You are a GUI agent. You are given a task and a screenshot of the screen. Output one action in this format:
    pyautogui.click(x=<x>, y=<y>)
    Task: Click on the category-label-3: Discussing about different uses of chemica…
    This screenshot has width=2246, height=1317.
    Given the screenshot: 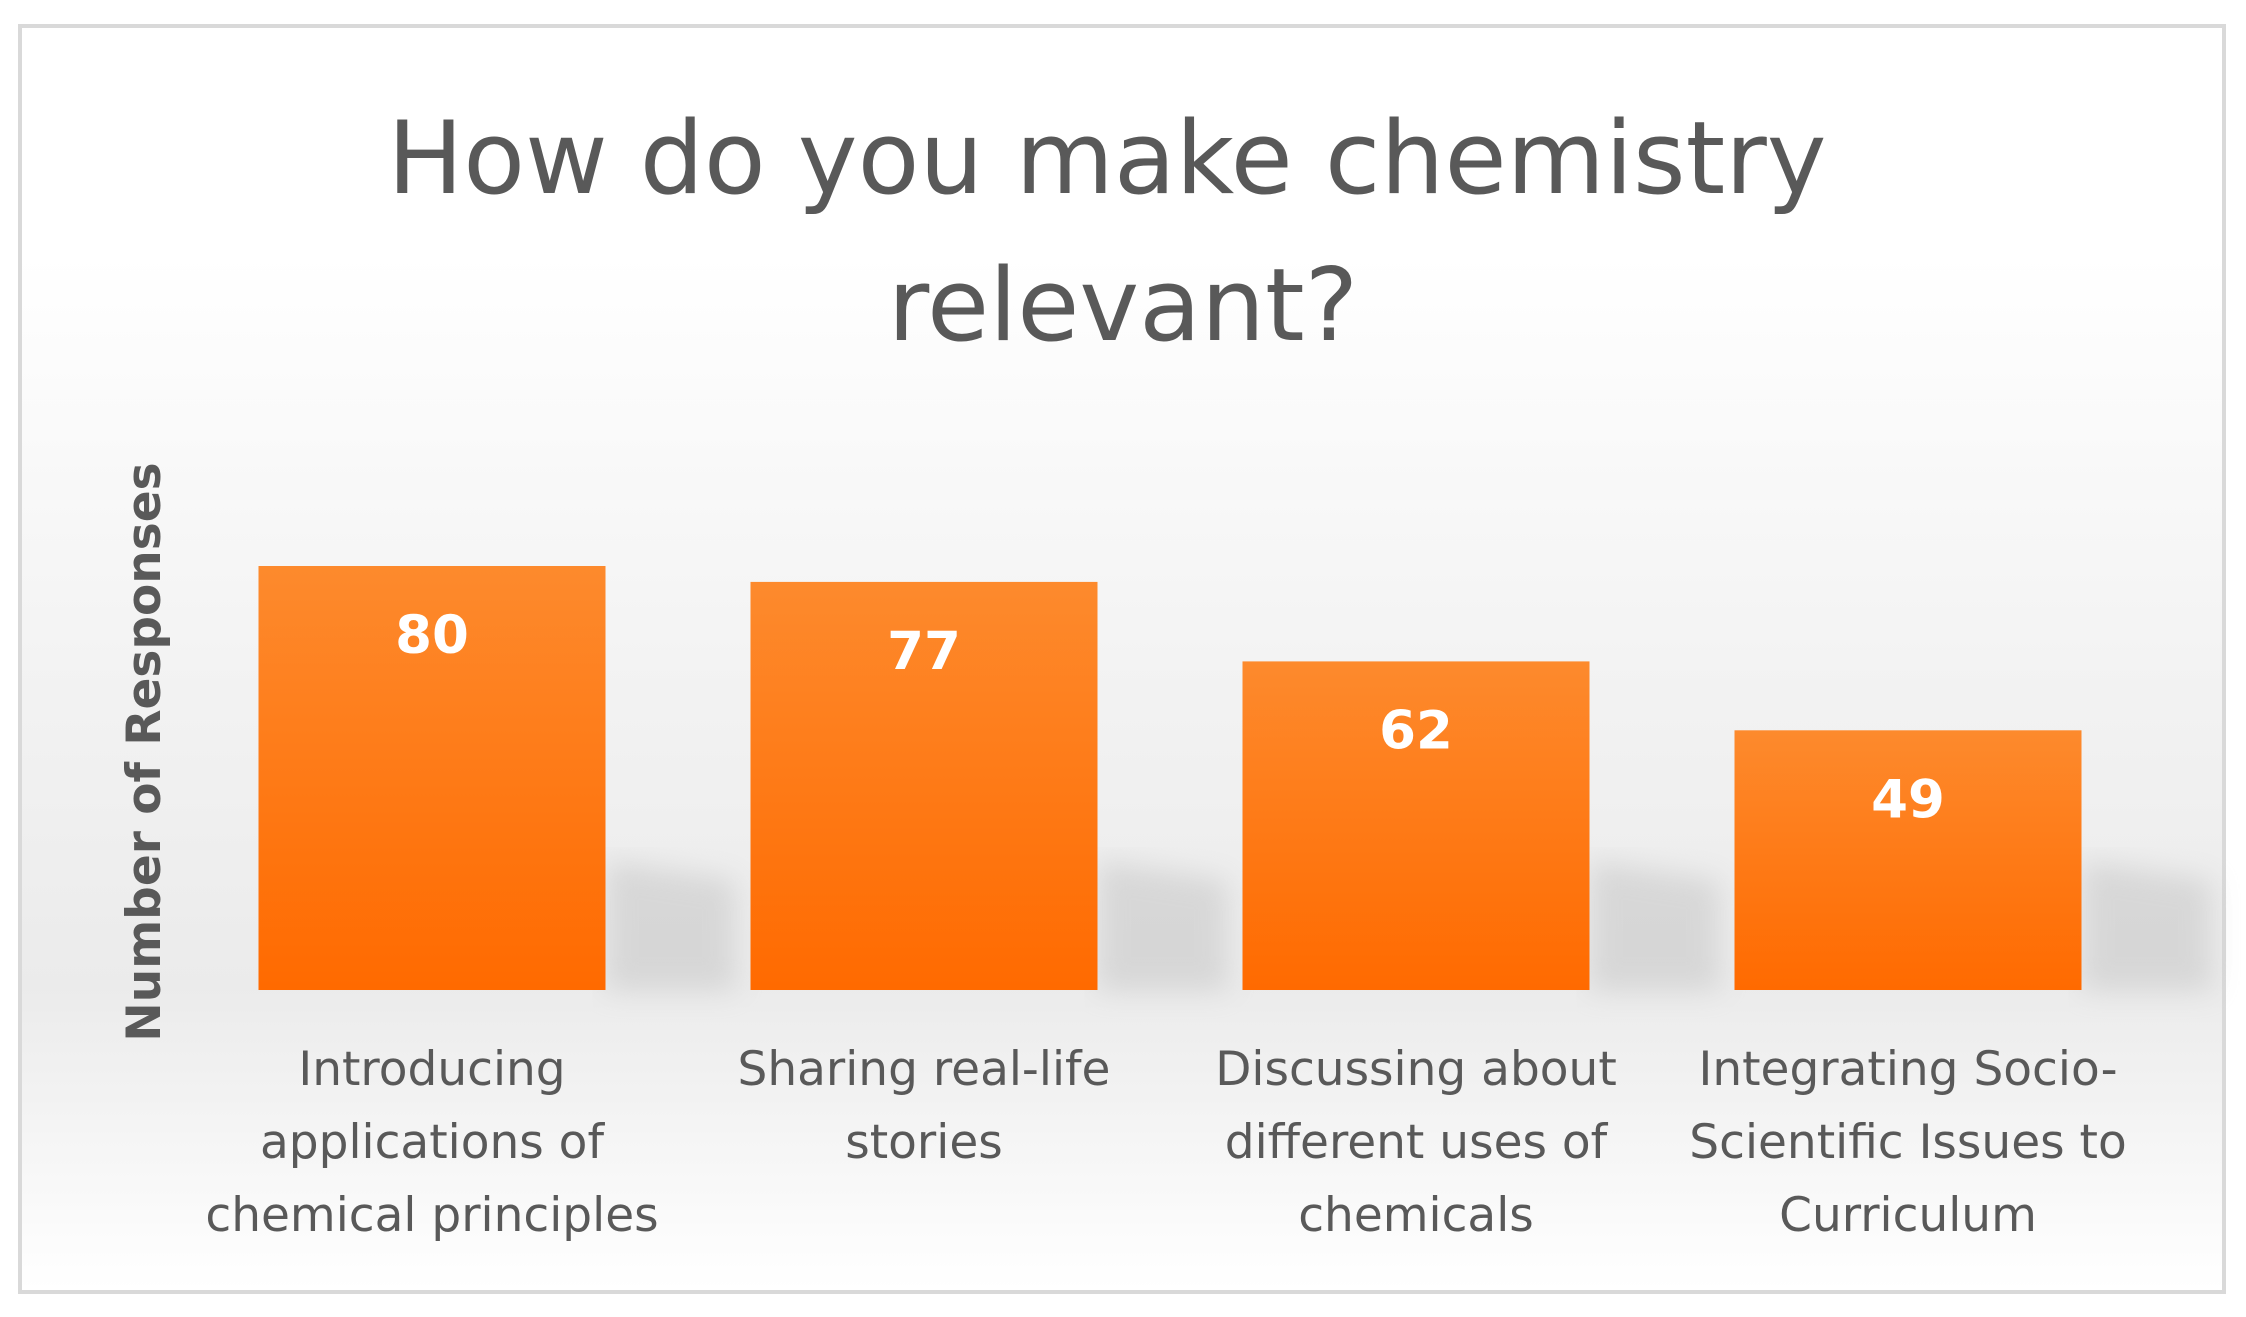 What is the action you would take?
    pyautogui.click(x=1416, y=1142)
    